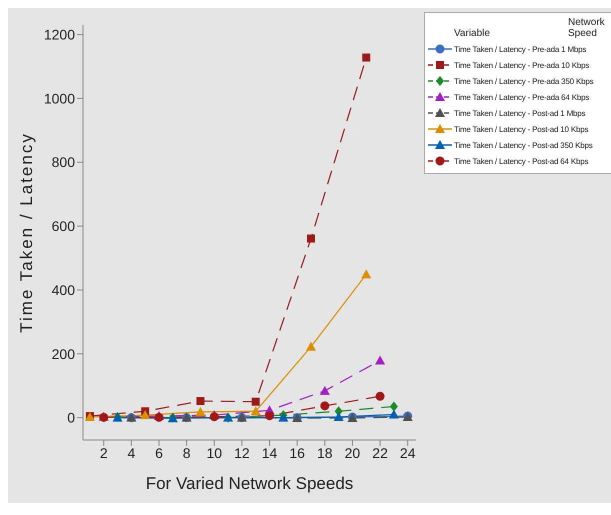 The height and width of the screenshot is (515, 611). I want to click on y-tick-label: 800, so click(64, 162).